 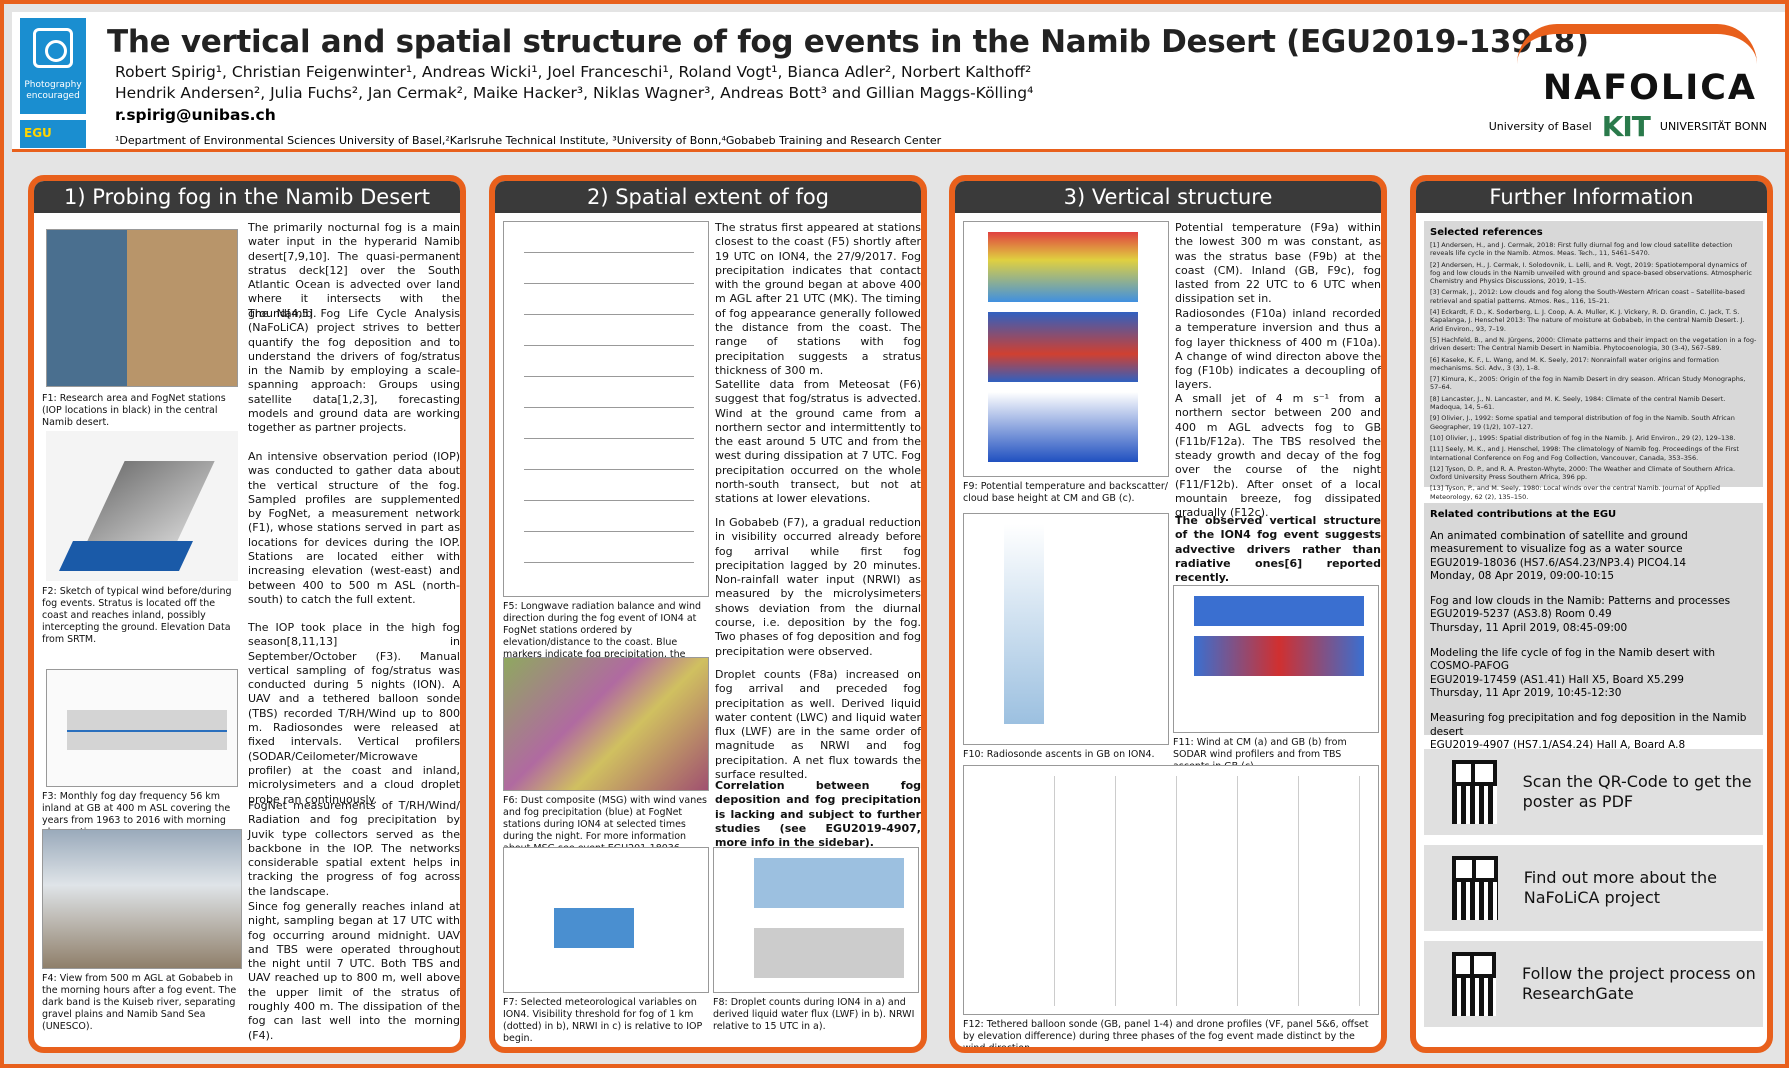 I want to click on egu-logo: EGU, so click(x=53, y=134).